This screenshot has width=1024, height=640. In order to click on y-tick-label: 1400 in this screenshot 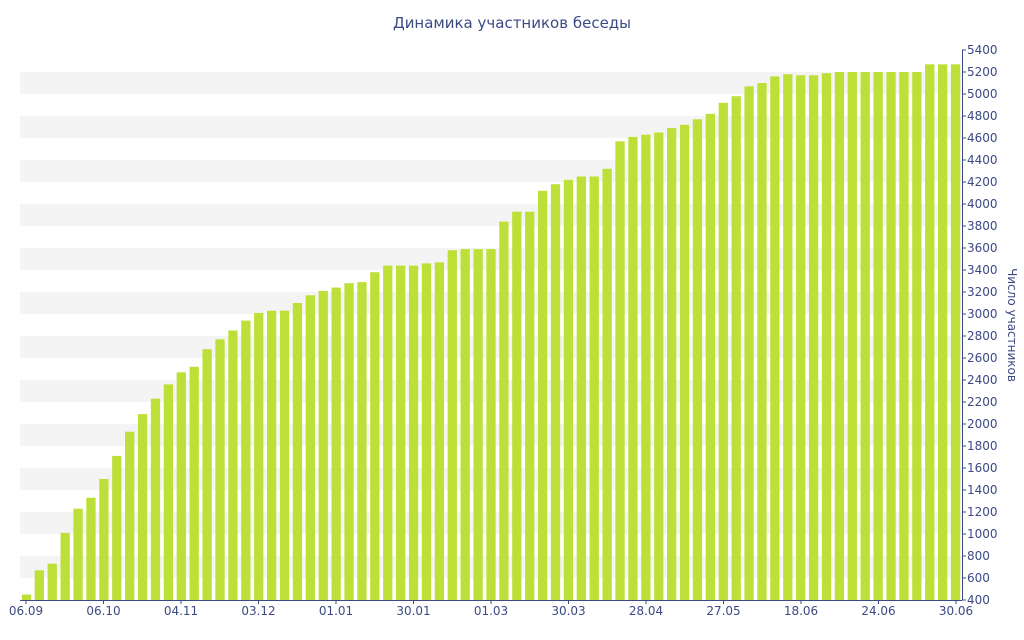, I will do `click(982, 490)`.